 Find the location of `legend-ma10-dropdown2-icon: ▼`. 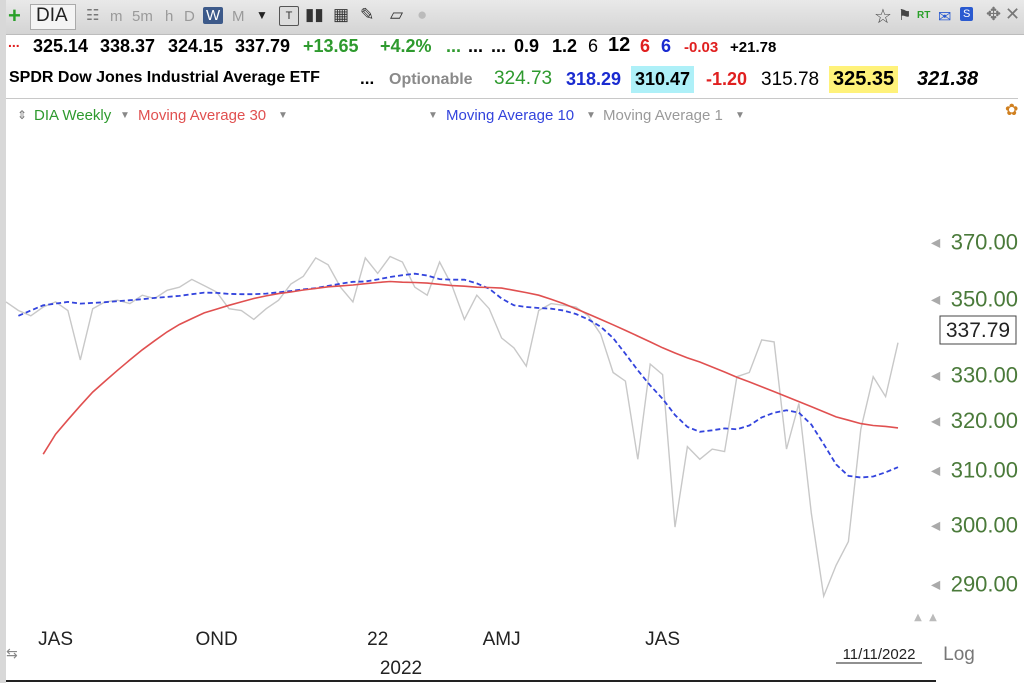

legend-ma10-dropdown2-icon: ▼ is located at coordinates (591, 115).